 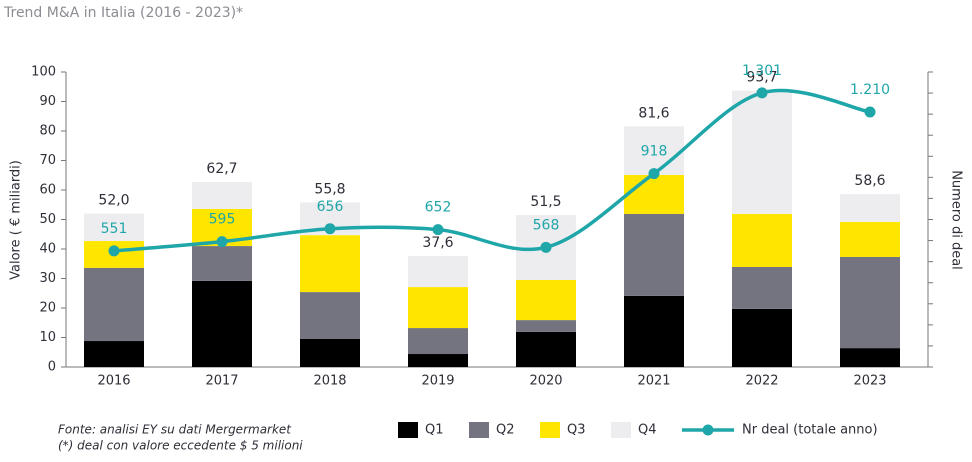 I want to click on line-value-label: 595, so click(x=222, y=220).